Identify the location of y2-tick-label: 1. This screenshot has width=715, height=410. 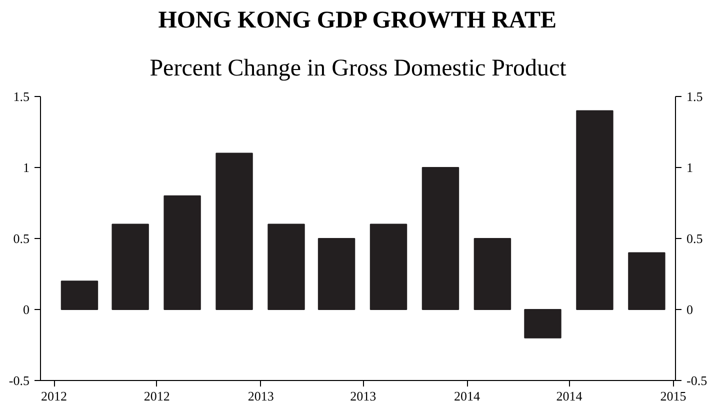
(689, 167).